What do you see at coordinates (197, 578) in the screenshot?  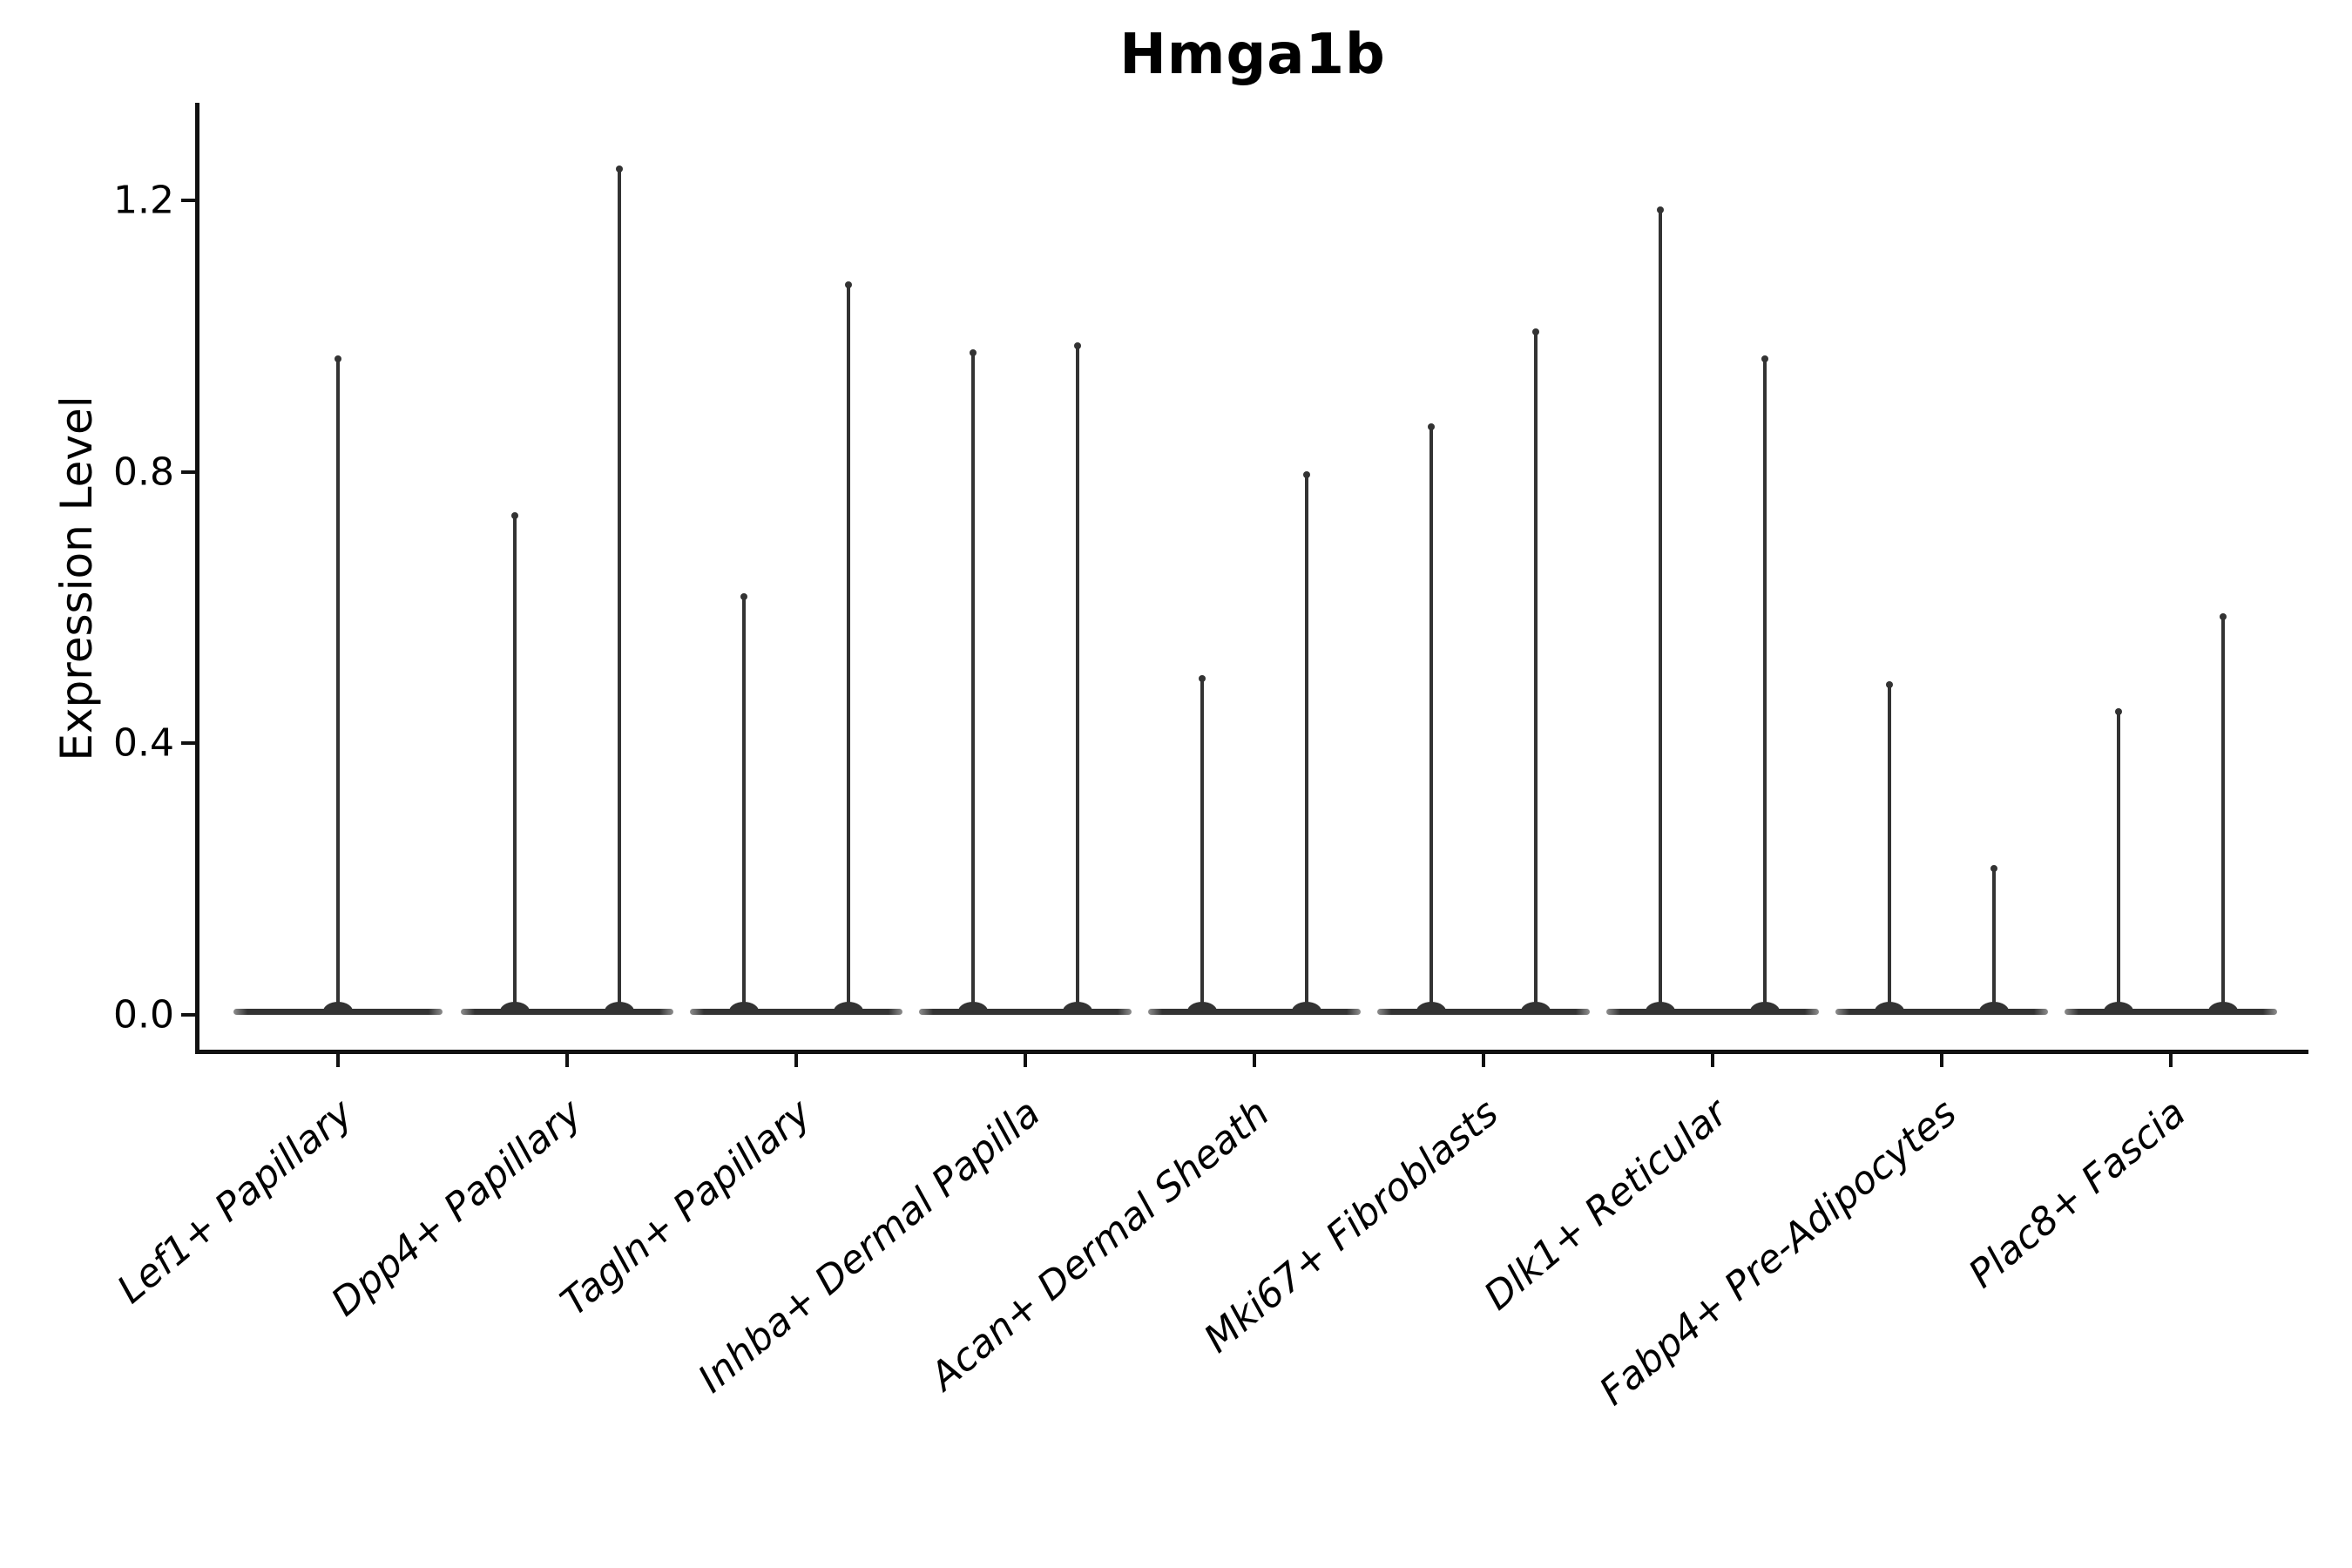 I see `y-axis-spine` at bounding box center [197, 578].